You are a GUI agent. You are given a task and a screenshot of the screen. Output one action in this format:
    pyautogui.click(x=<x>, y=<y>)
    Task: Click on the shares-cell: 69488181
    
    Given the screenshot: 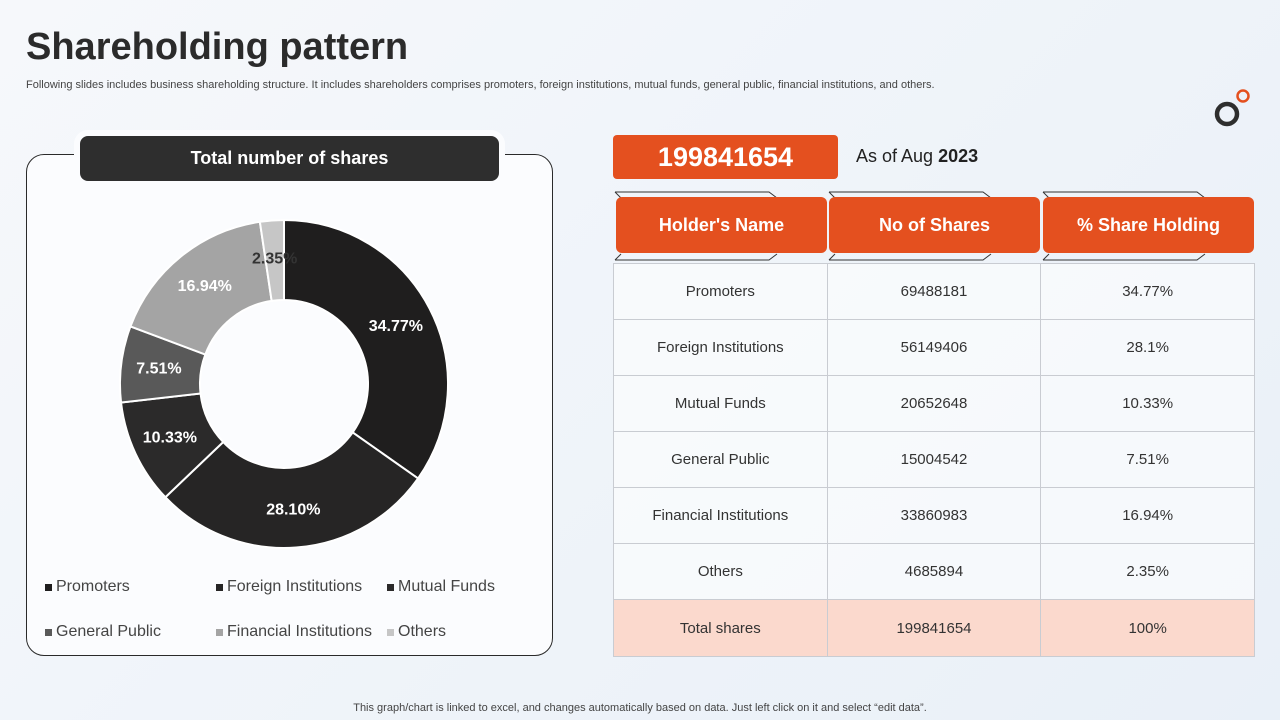 What is the action you would take?
    pyautogui.click(x=934, y=291)
    